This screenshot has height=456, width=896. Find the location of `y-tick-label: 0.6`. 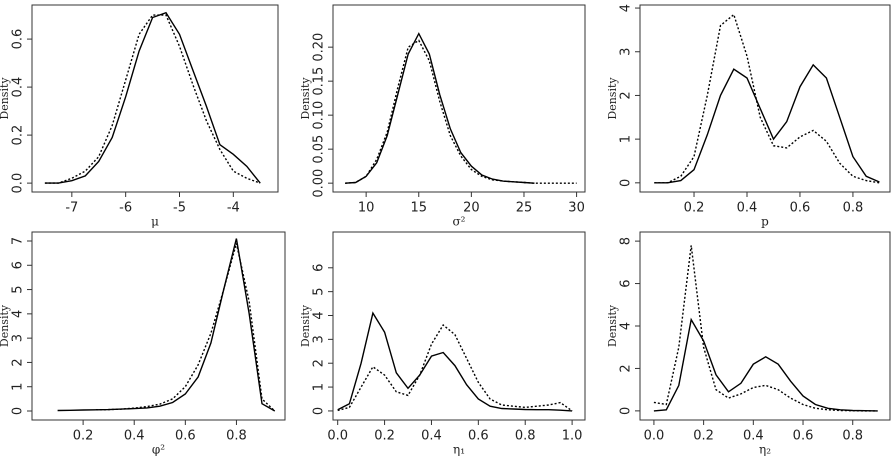

y-tick-label: 0.6 is located at coordinates (18, 39).